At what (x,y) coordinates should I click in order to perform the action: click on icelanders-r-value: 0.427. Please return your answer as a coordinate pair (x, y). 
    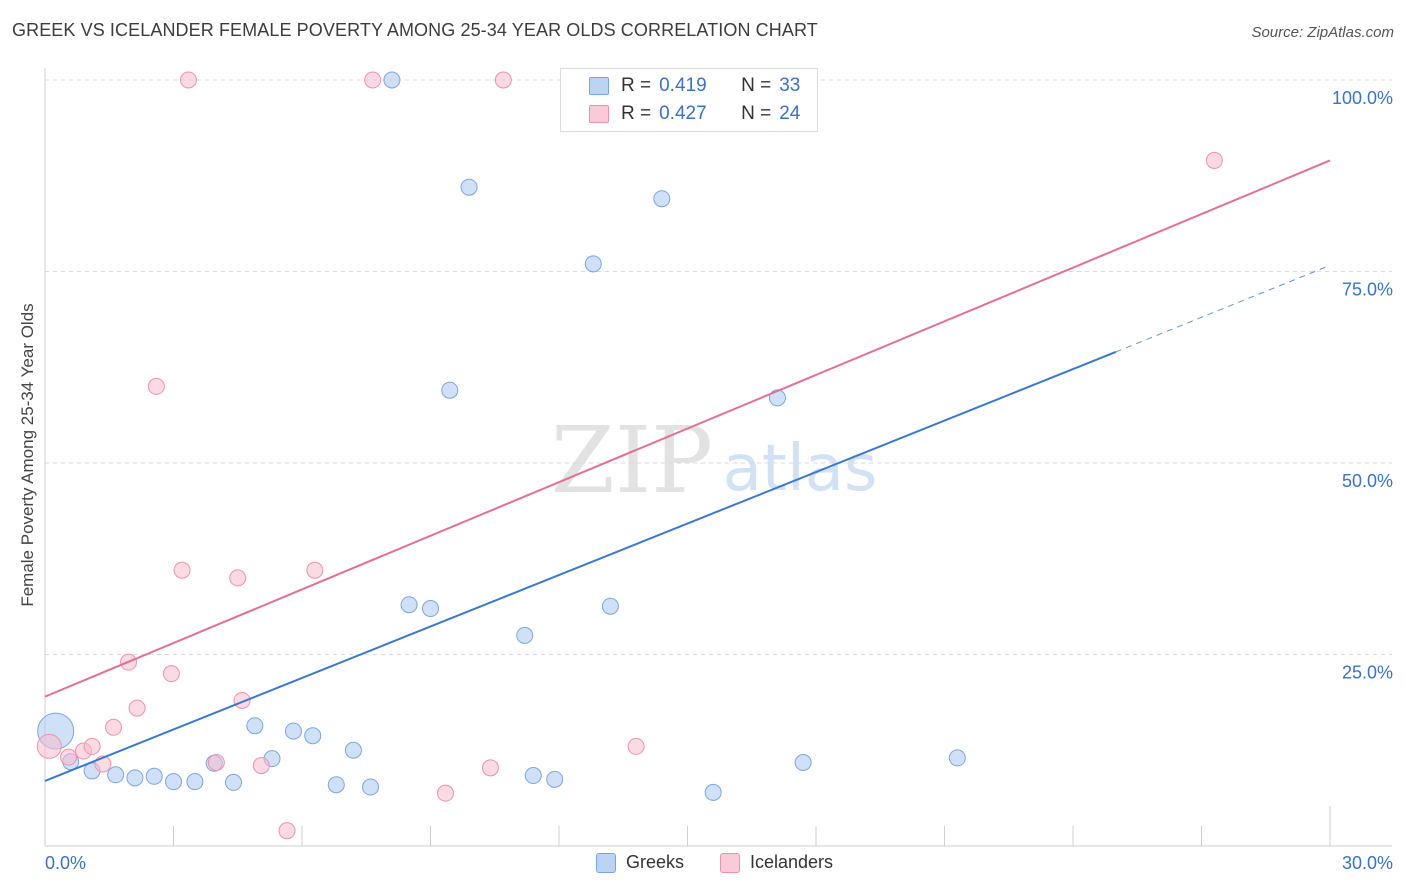
    Looking at the image, I should click on (683, 113).